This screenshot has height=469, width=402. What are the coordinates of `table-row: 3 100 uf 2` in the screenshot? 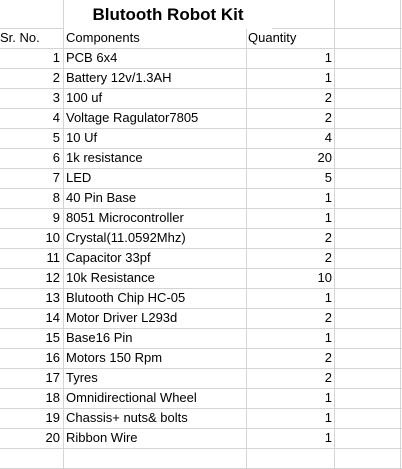 It's located at (201, 98).